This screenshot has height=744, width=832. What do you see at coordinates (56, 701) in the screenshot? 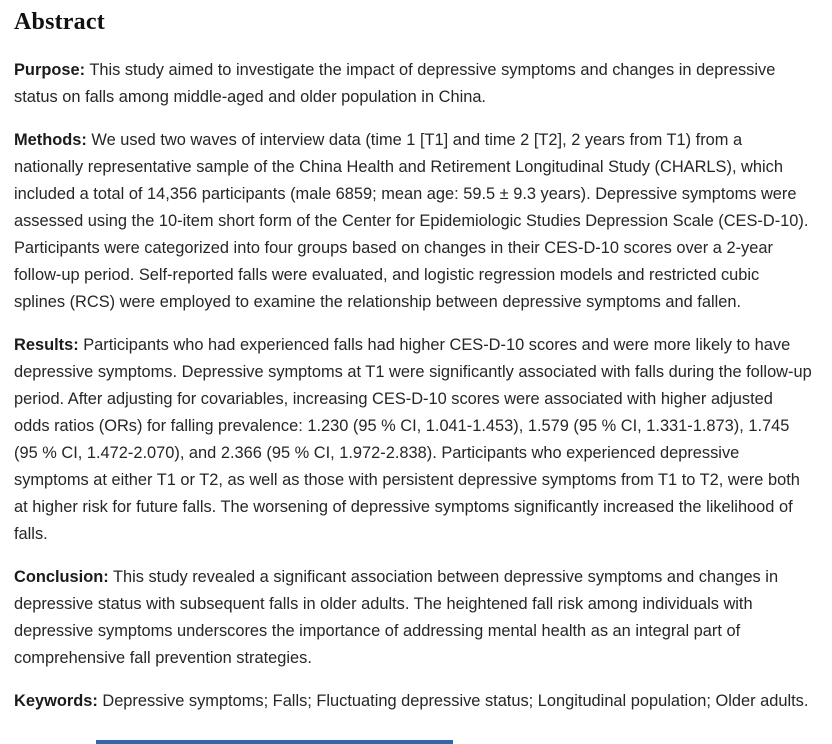
I see `section-label-keywords: Keywords:` at bounding box center [56, 701].